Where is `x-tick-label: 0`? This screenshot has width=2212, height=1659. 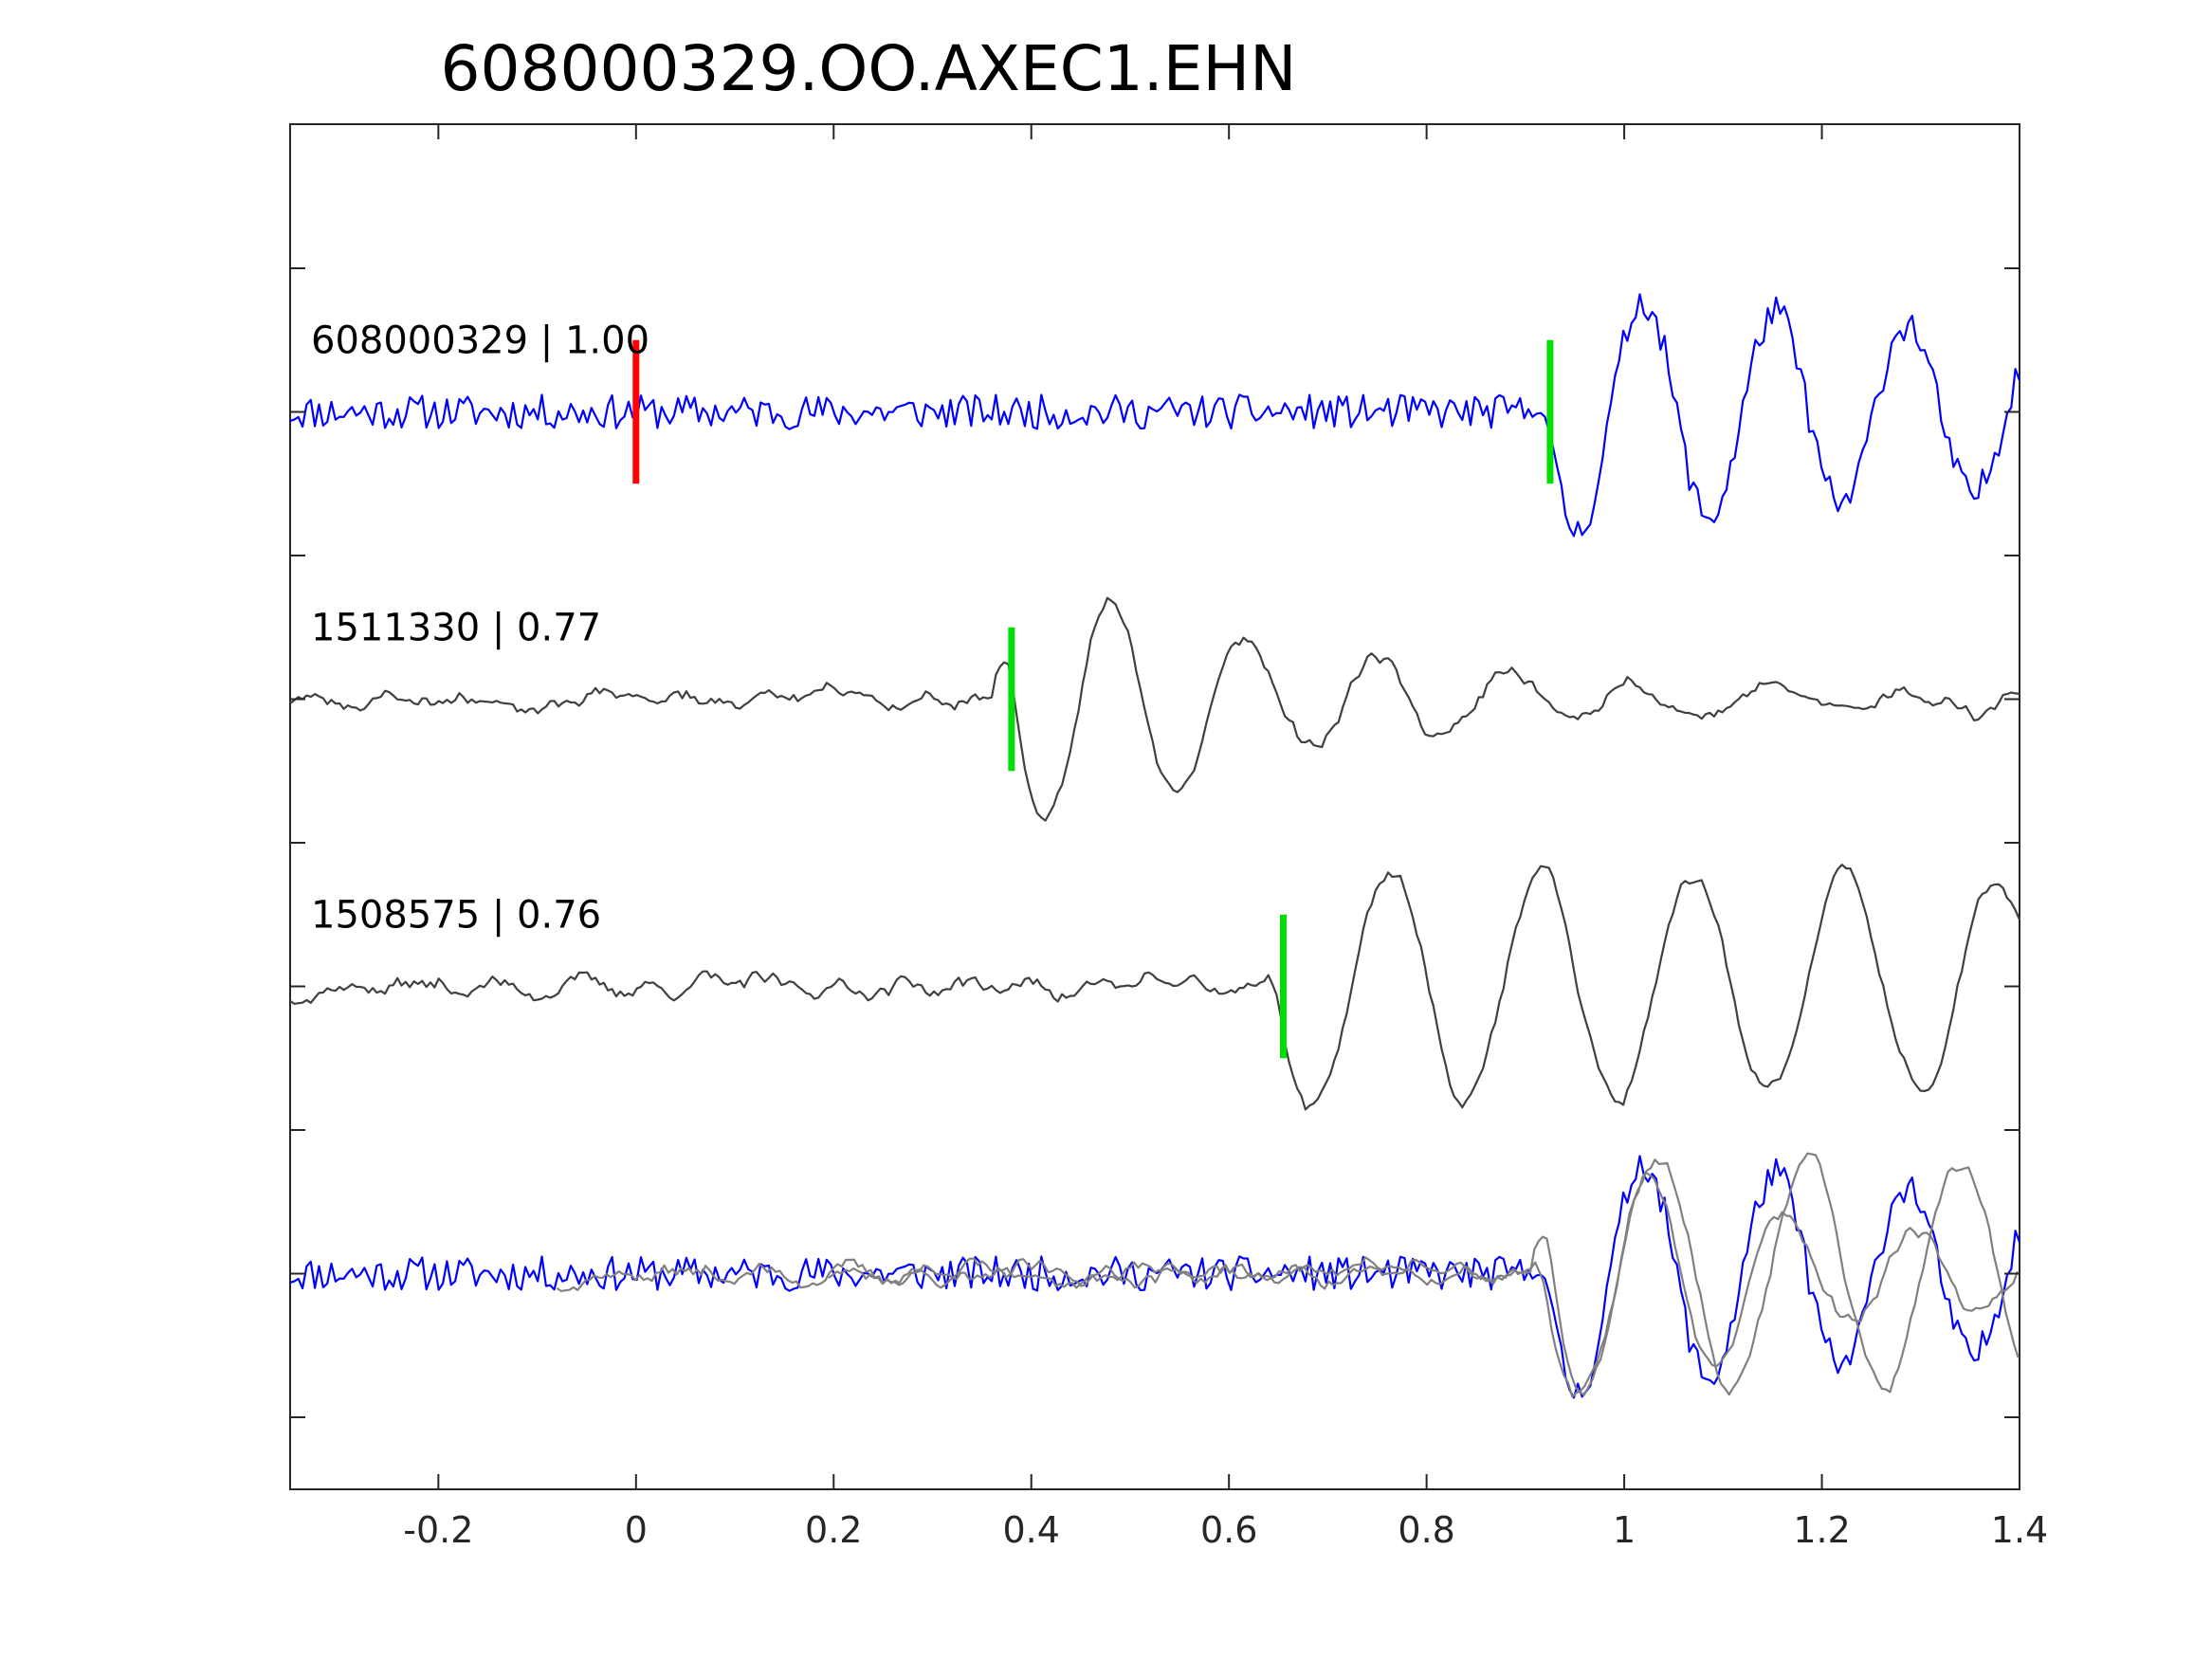 x-tick-label: 0 is located at coordinates (636, 1530).